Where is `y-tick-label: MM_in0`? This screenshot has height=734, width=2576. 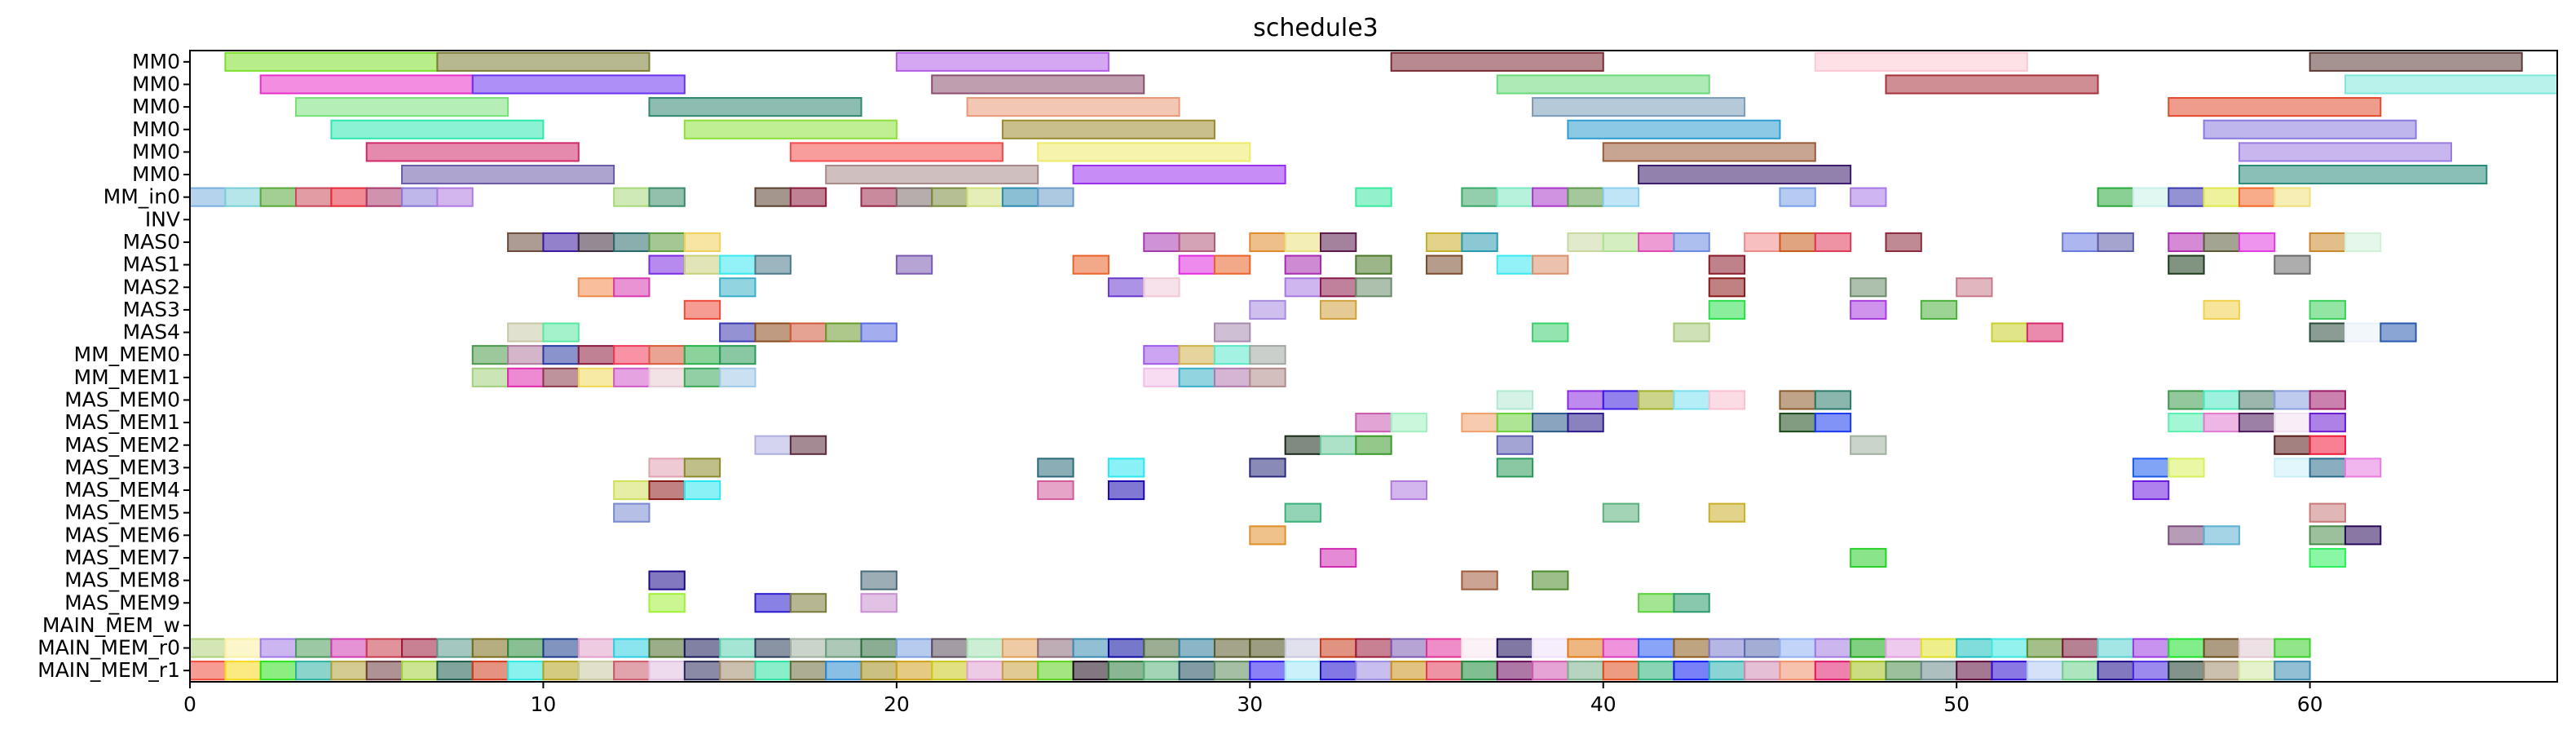
y-tick-label: MM_in0 is located at coordinates (142, 197).